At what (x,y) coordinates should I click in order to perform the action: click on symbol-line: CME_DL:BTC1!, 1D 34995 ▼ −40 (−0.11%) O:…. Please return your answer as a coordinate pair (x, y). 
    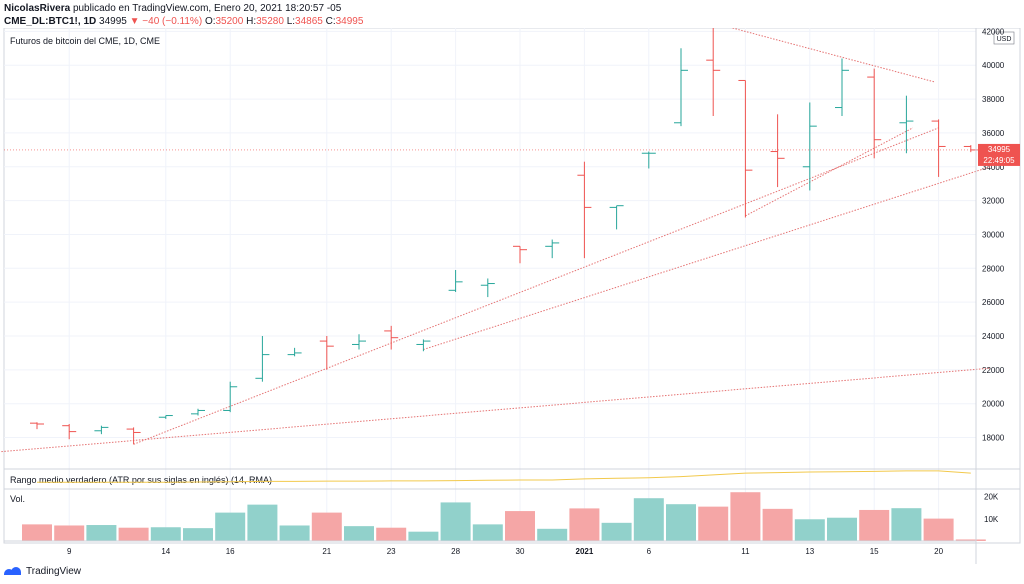
    Looking at the image, I should click on (512, 21).